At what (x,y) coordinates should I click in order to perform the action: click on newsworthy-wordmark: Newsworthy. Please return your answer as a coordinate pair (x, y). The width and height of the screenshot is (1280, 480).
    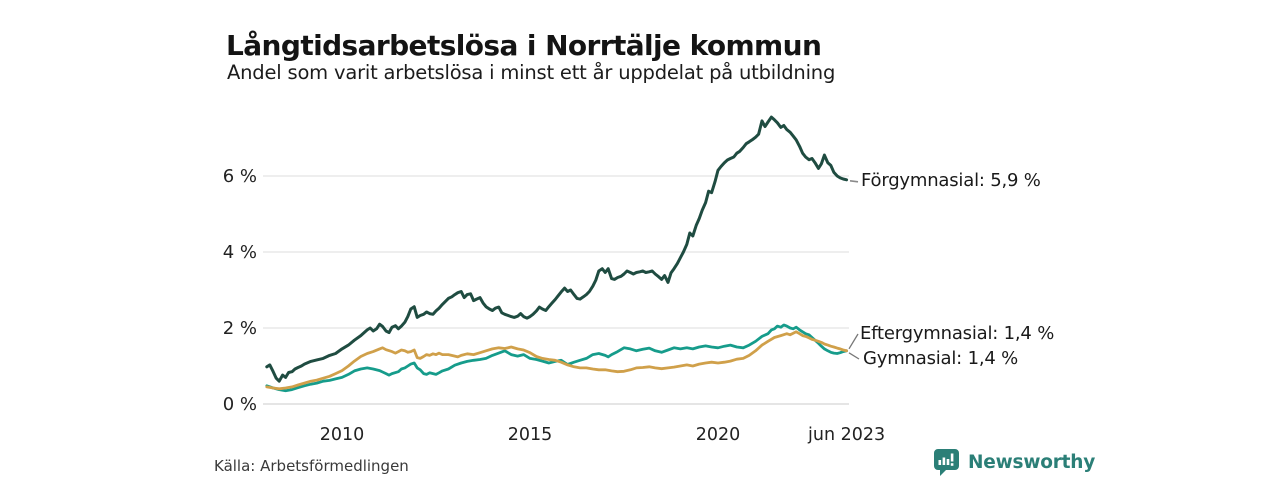
    Looking at the image, I should click on (1032, 462).